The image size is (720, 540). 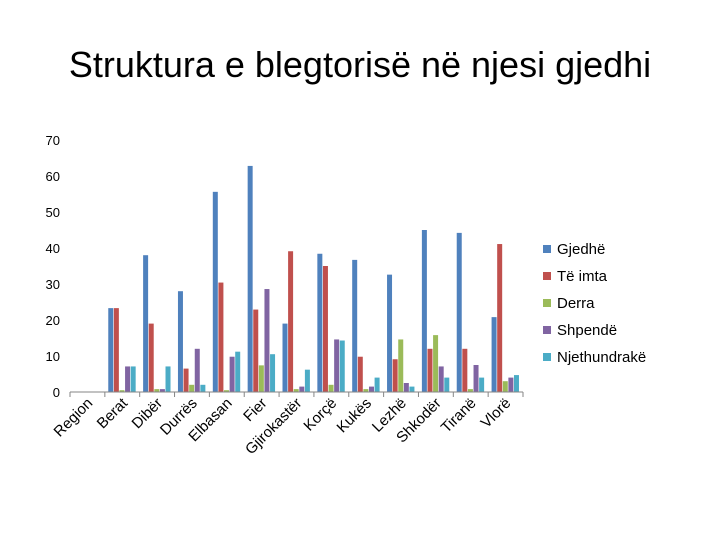 I want to click on legend-label: Shpendë, so click(x=587, y=330).